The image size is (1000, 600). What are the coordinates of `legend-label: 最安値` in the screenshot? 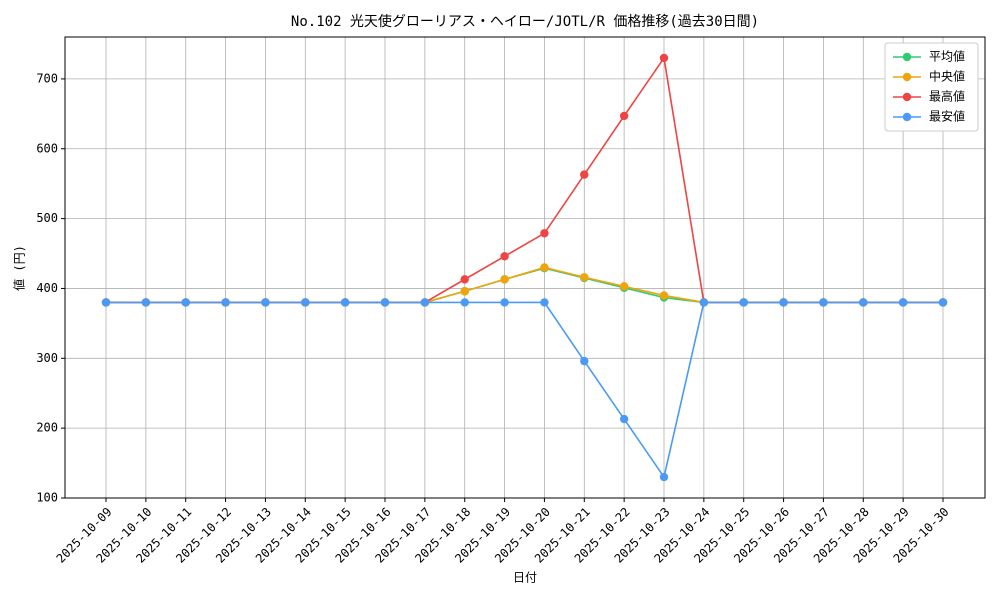 It's located at (947, 116).